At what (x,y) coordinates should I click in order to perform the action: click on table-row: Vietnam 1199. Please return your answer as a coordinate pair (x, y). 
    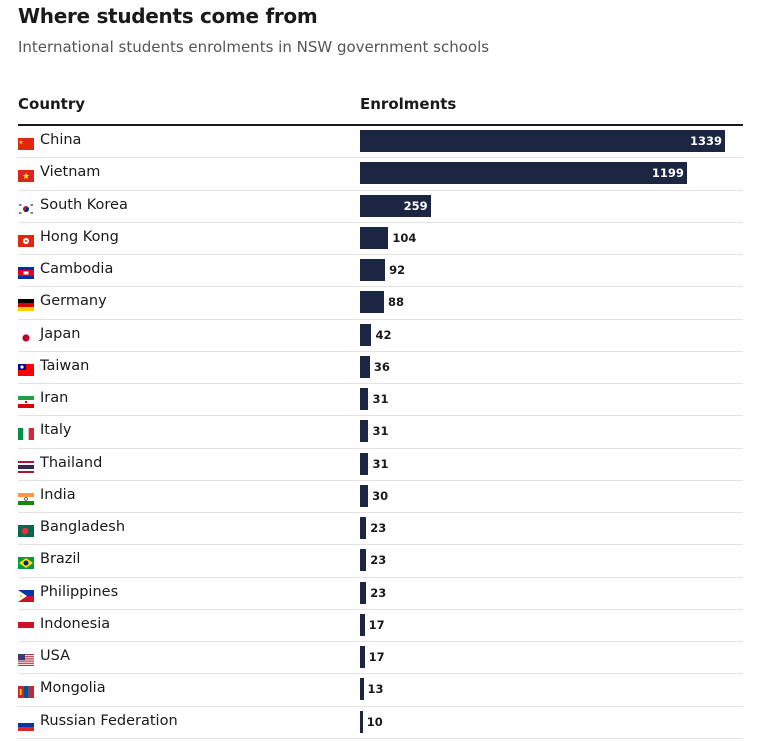
    Looking at the image, I should click on (380, 174).